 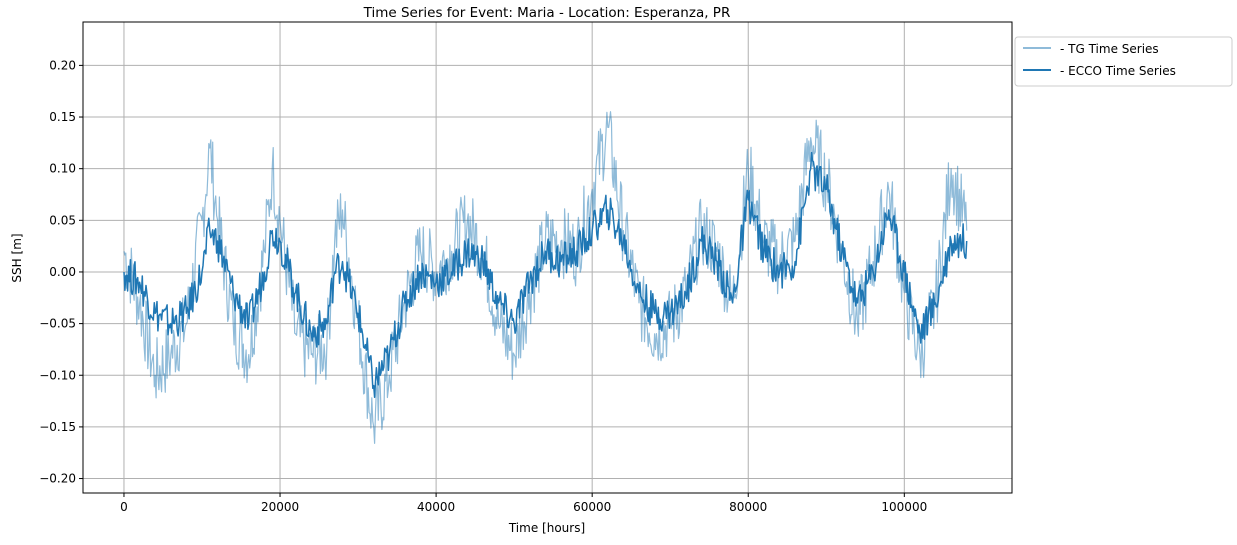 What do you see at coordinates (57, 375) in the screenshot?
I see `y-tick-label: −0.10` at bounding box center [57, 375].